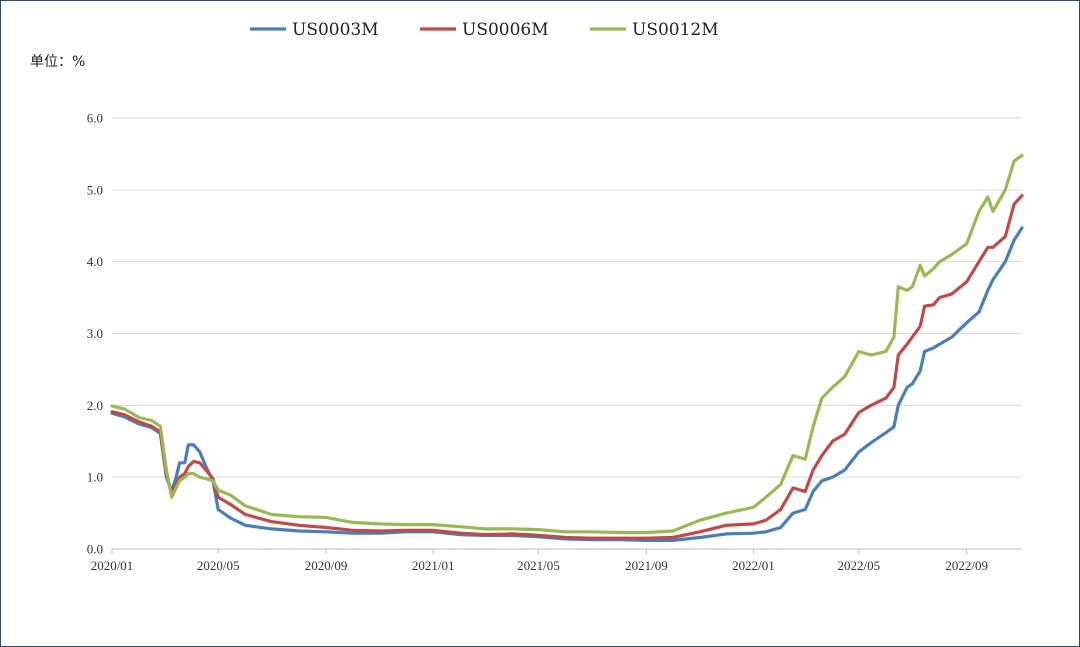 This screenshot has width=1080, height=647. I want to click on x-tick-label: 2021/05, so click(538, 565).